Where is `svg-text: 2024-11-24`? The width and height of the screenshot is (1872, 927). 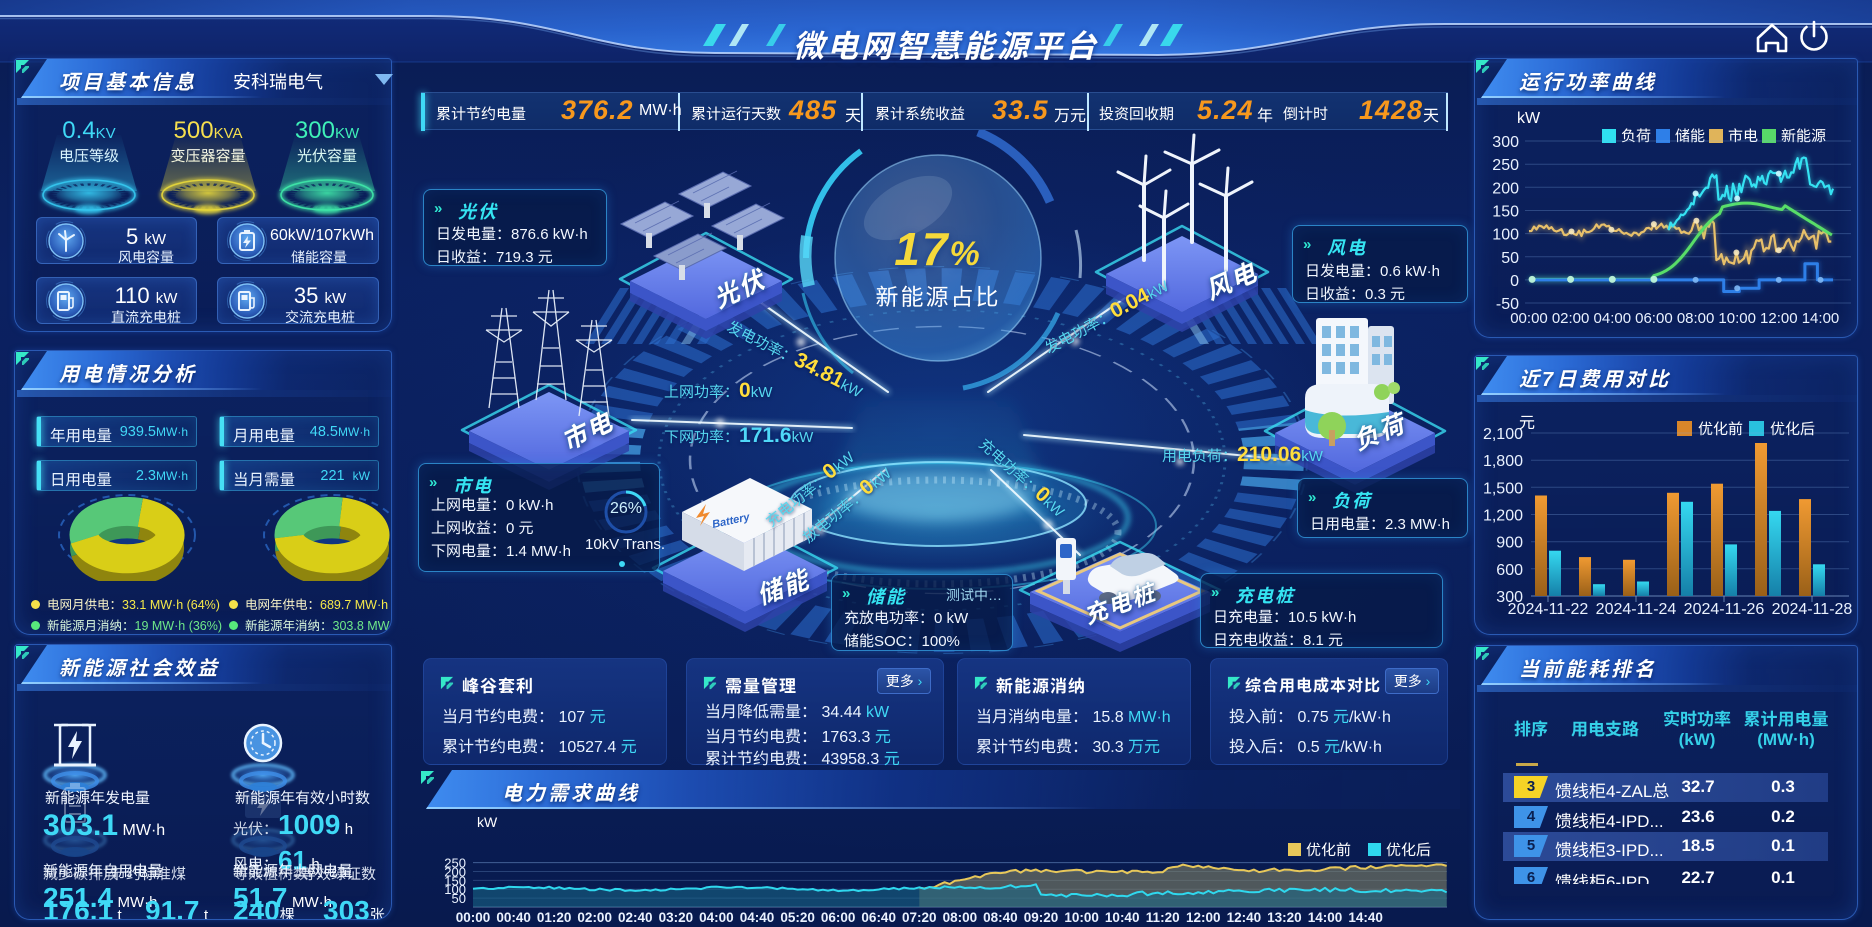
svg-text: 2024-11-24 is located at coordinates (1636, 609).